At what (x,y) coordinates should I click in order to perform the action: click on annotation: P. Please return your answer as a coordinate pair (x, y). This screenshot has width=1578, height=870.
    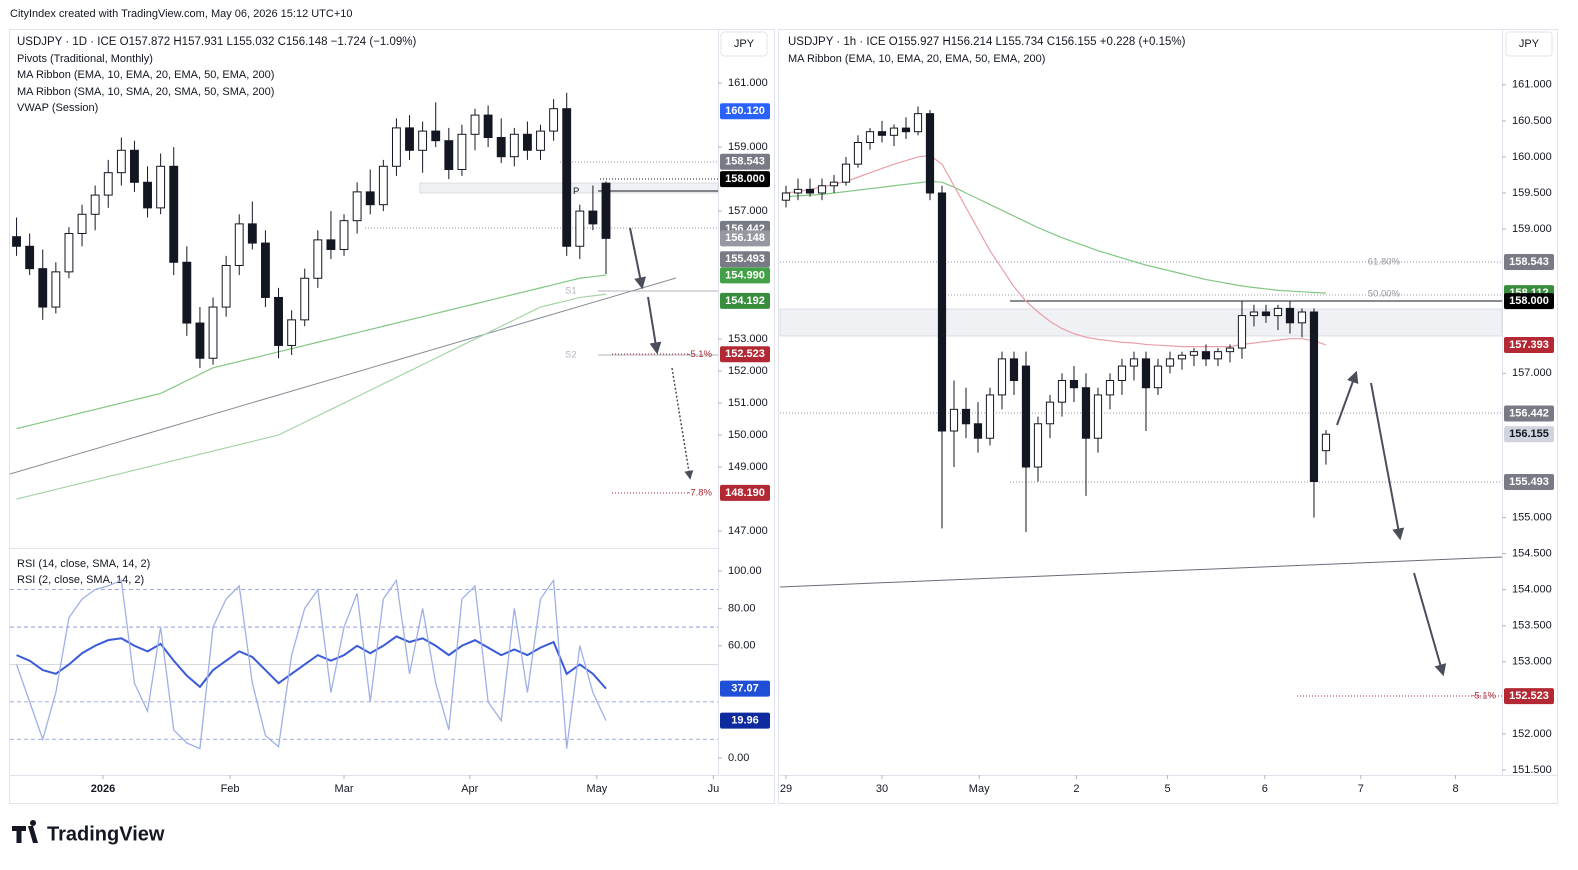
    Looking at the image, I should click on (576, 191).